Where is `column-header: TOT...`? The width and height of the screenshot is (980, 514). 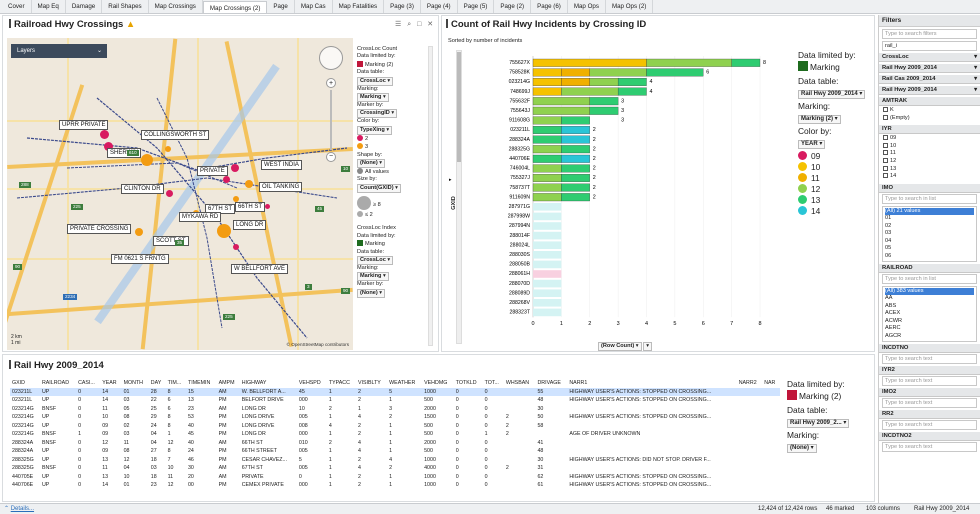 column-header: TOT... is located at coordinates (491, 383).